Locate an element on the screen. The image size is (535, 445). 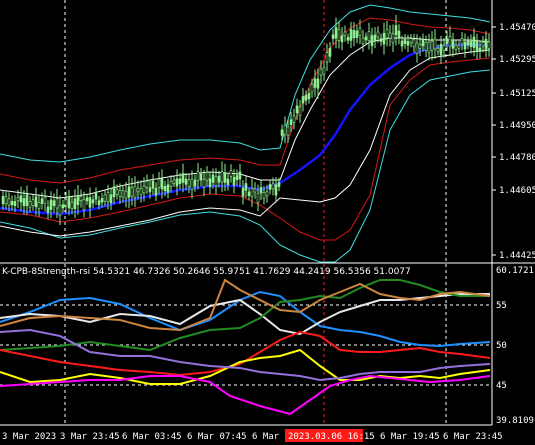
price-tick-label: 1.45125 is located at coordinates (517, 94).